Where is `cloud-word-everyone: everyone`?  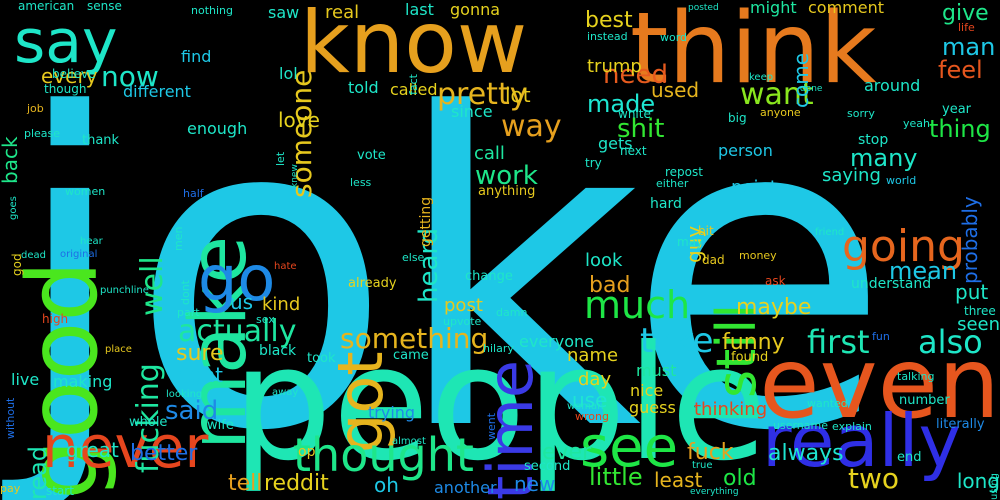 cloud-word-everyone: everyone is located at coordinates (556, 341).